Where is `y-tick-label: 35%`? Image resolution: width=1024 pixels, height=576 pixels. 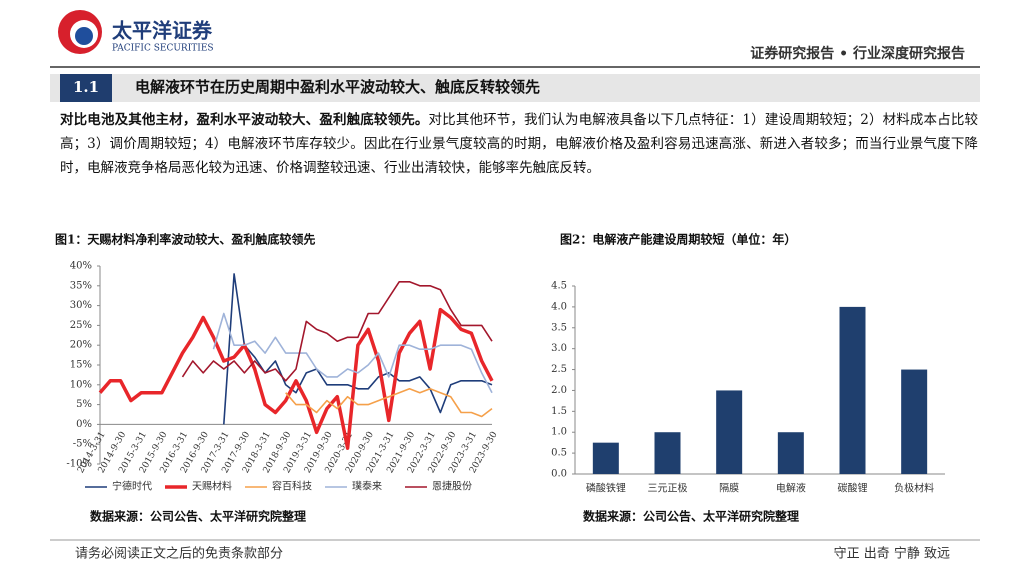
y-tick-label: 35% is located at coordinates (81, 285).